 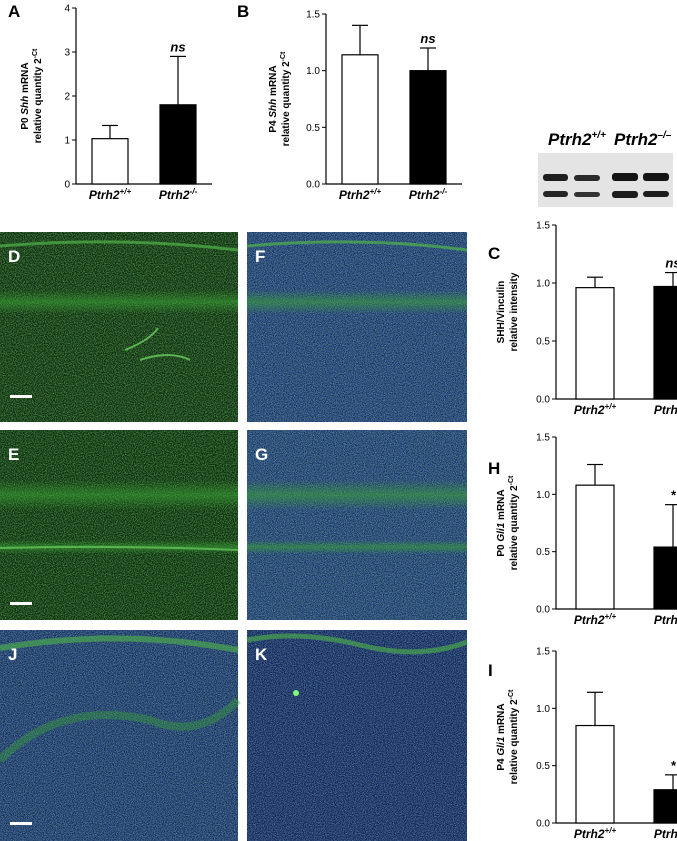 What do you see at coordinates (494, 468) in the screenshot?
I see `panel-label-h: H` at bounding box center [494, 468].